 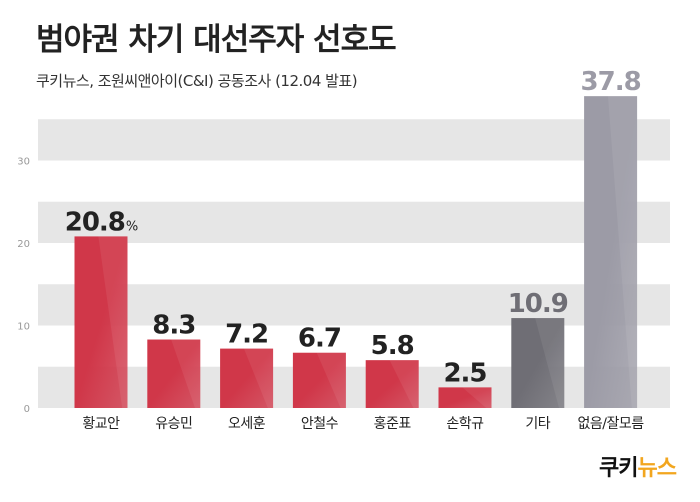 I want to click on category-label: 유승민, so click(x=173, y=424).